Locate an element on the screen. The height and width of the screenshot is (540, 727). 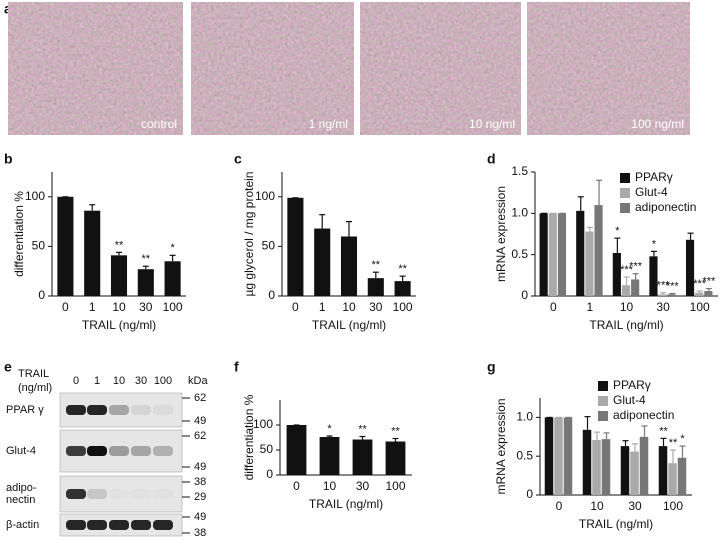
lane-label: 0 is located at coordinates (76, 381).